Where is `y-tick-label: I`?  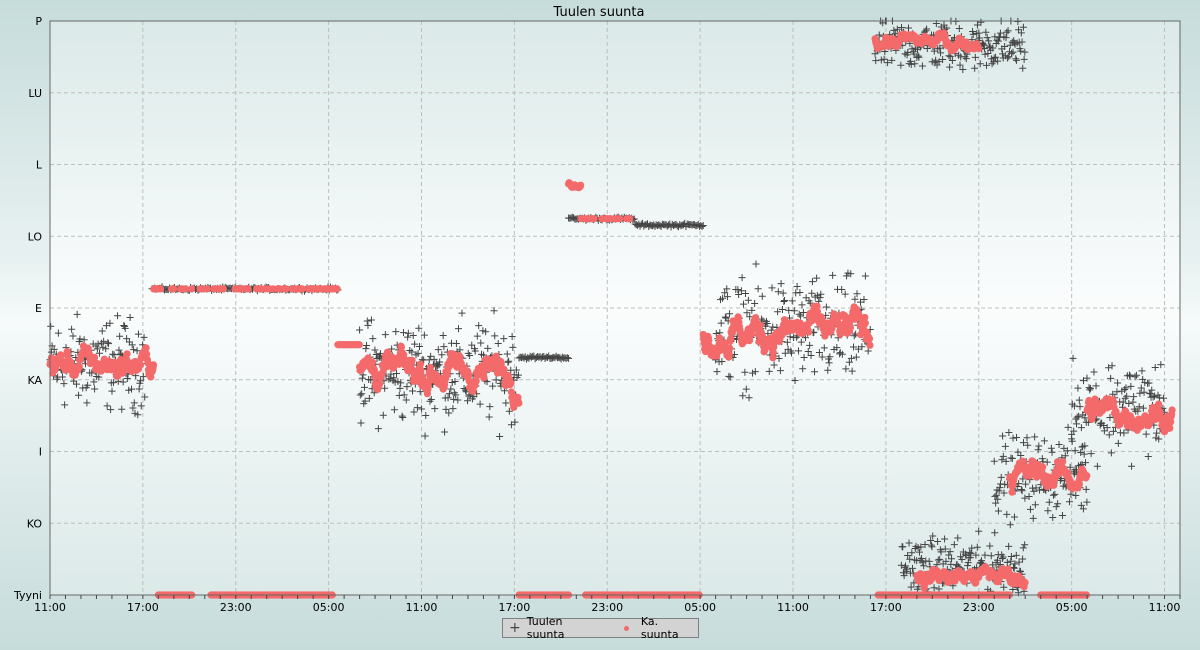 y-tick-label: I is located at coordinates (40, 452).